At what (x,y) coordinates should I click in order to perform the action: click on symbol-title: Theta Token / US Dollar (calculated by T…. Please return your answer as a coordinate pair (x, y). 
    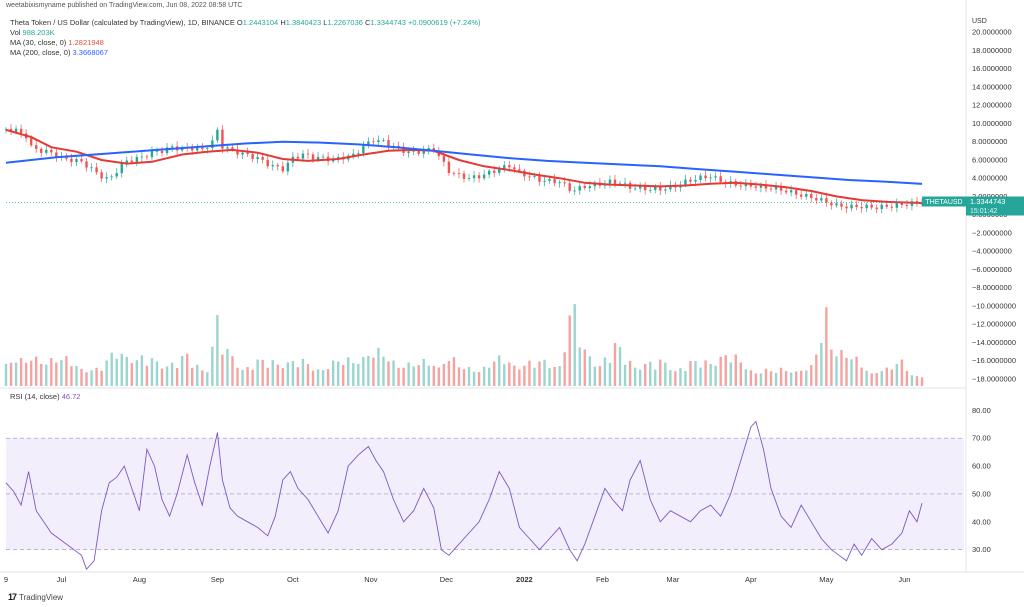
    Looking at the image, I should click on (122, 22).